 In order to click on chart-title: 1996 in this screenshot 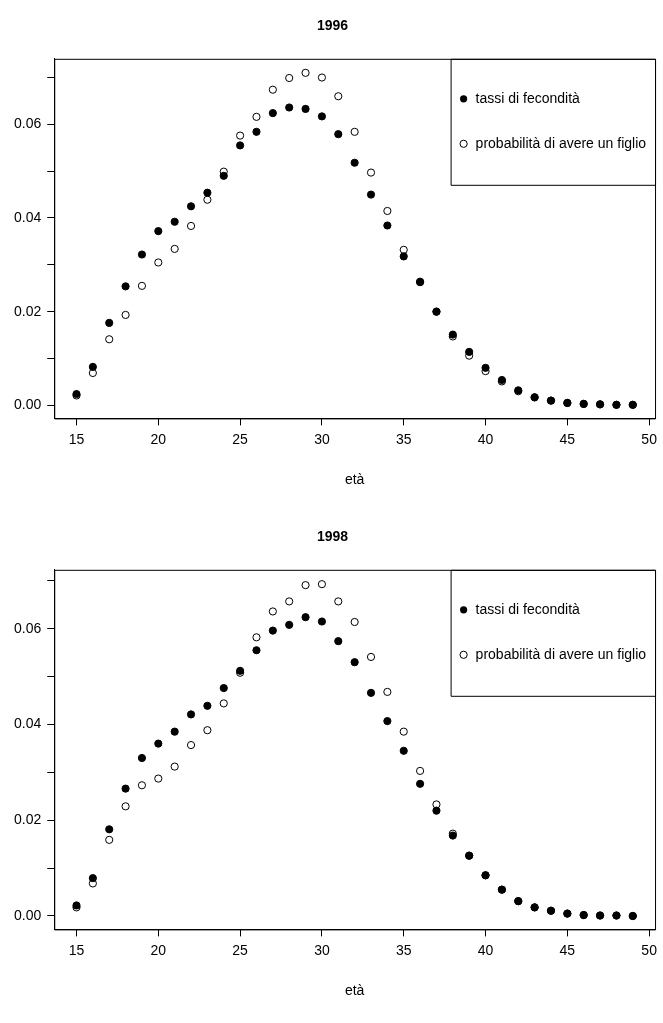, I will do `click(332, 25)`.